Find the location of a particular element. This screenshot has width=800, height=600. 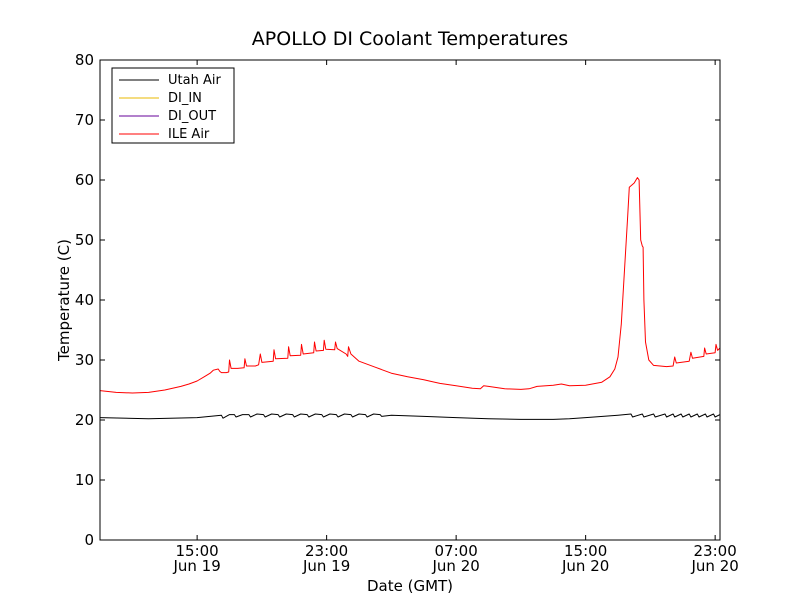

legend-label: DI_IN is located at coordinates (185, 98).